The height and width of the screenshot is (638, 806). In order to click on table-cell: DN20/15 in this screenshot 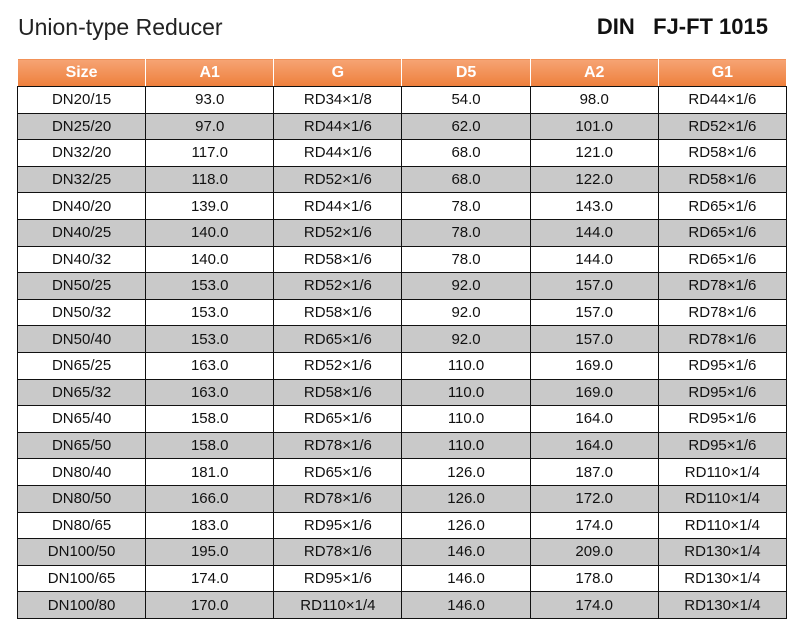, I will do `click(81, 100)`.